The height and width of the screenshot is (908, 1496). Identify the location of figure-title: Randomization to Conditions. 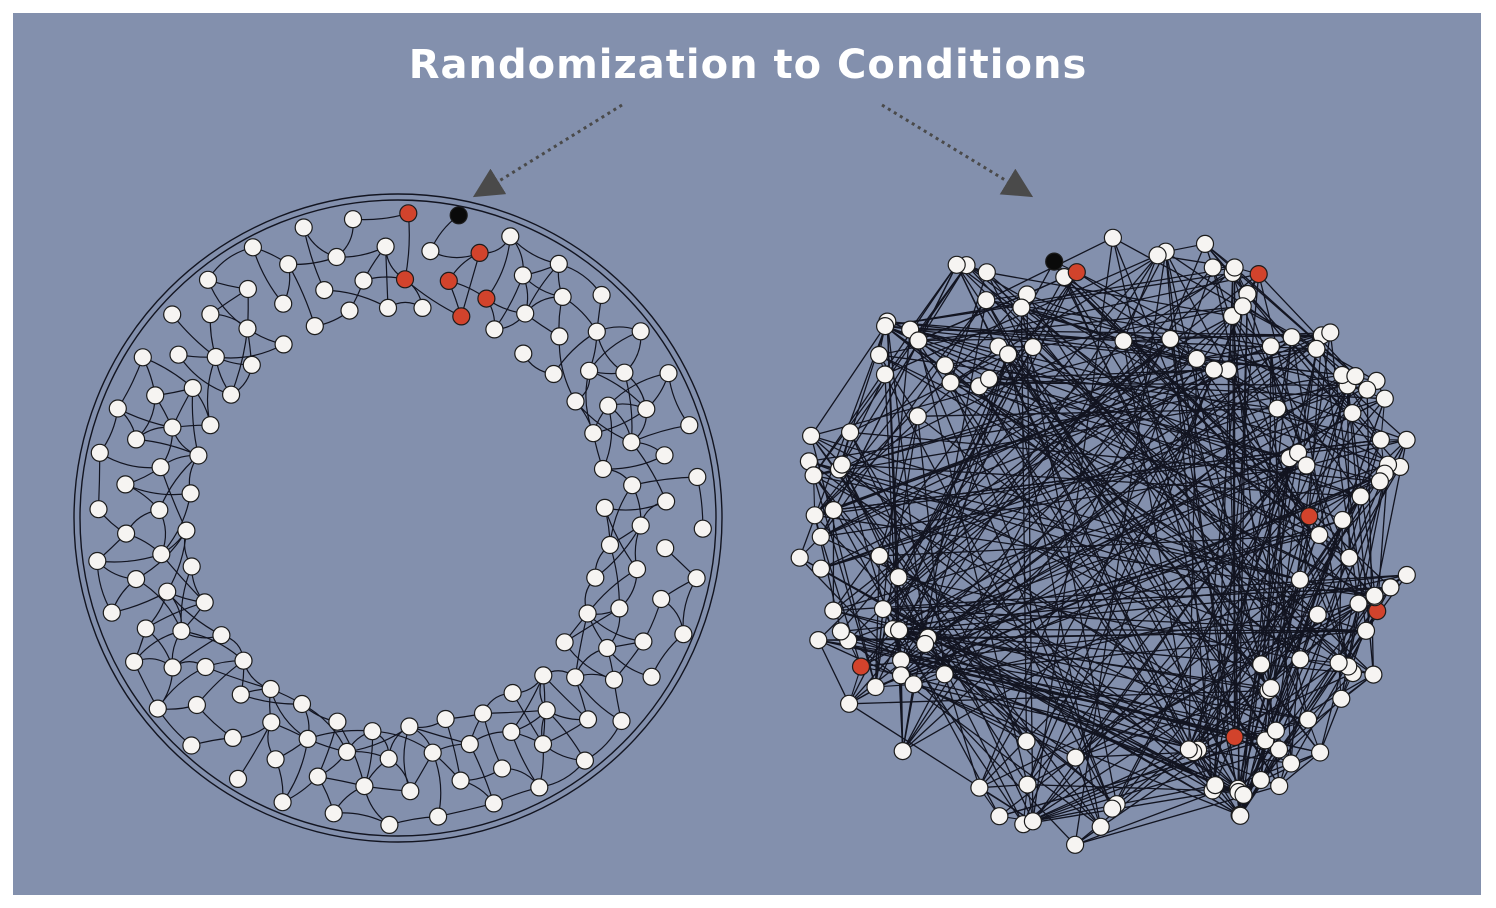
(748, 65).